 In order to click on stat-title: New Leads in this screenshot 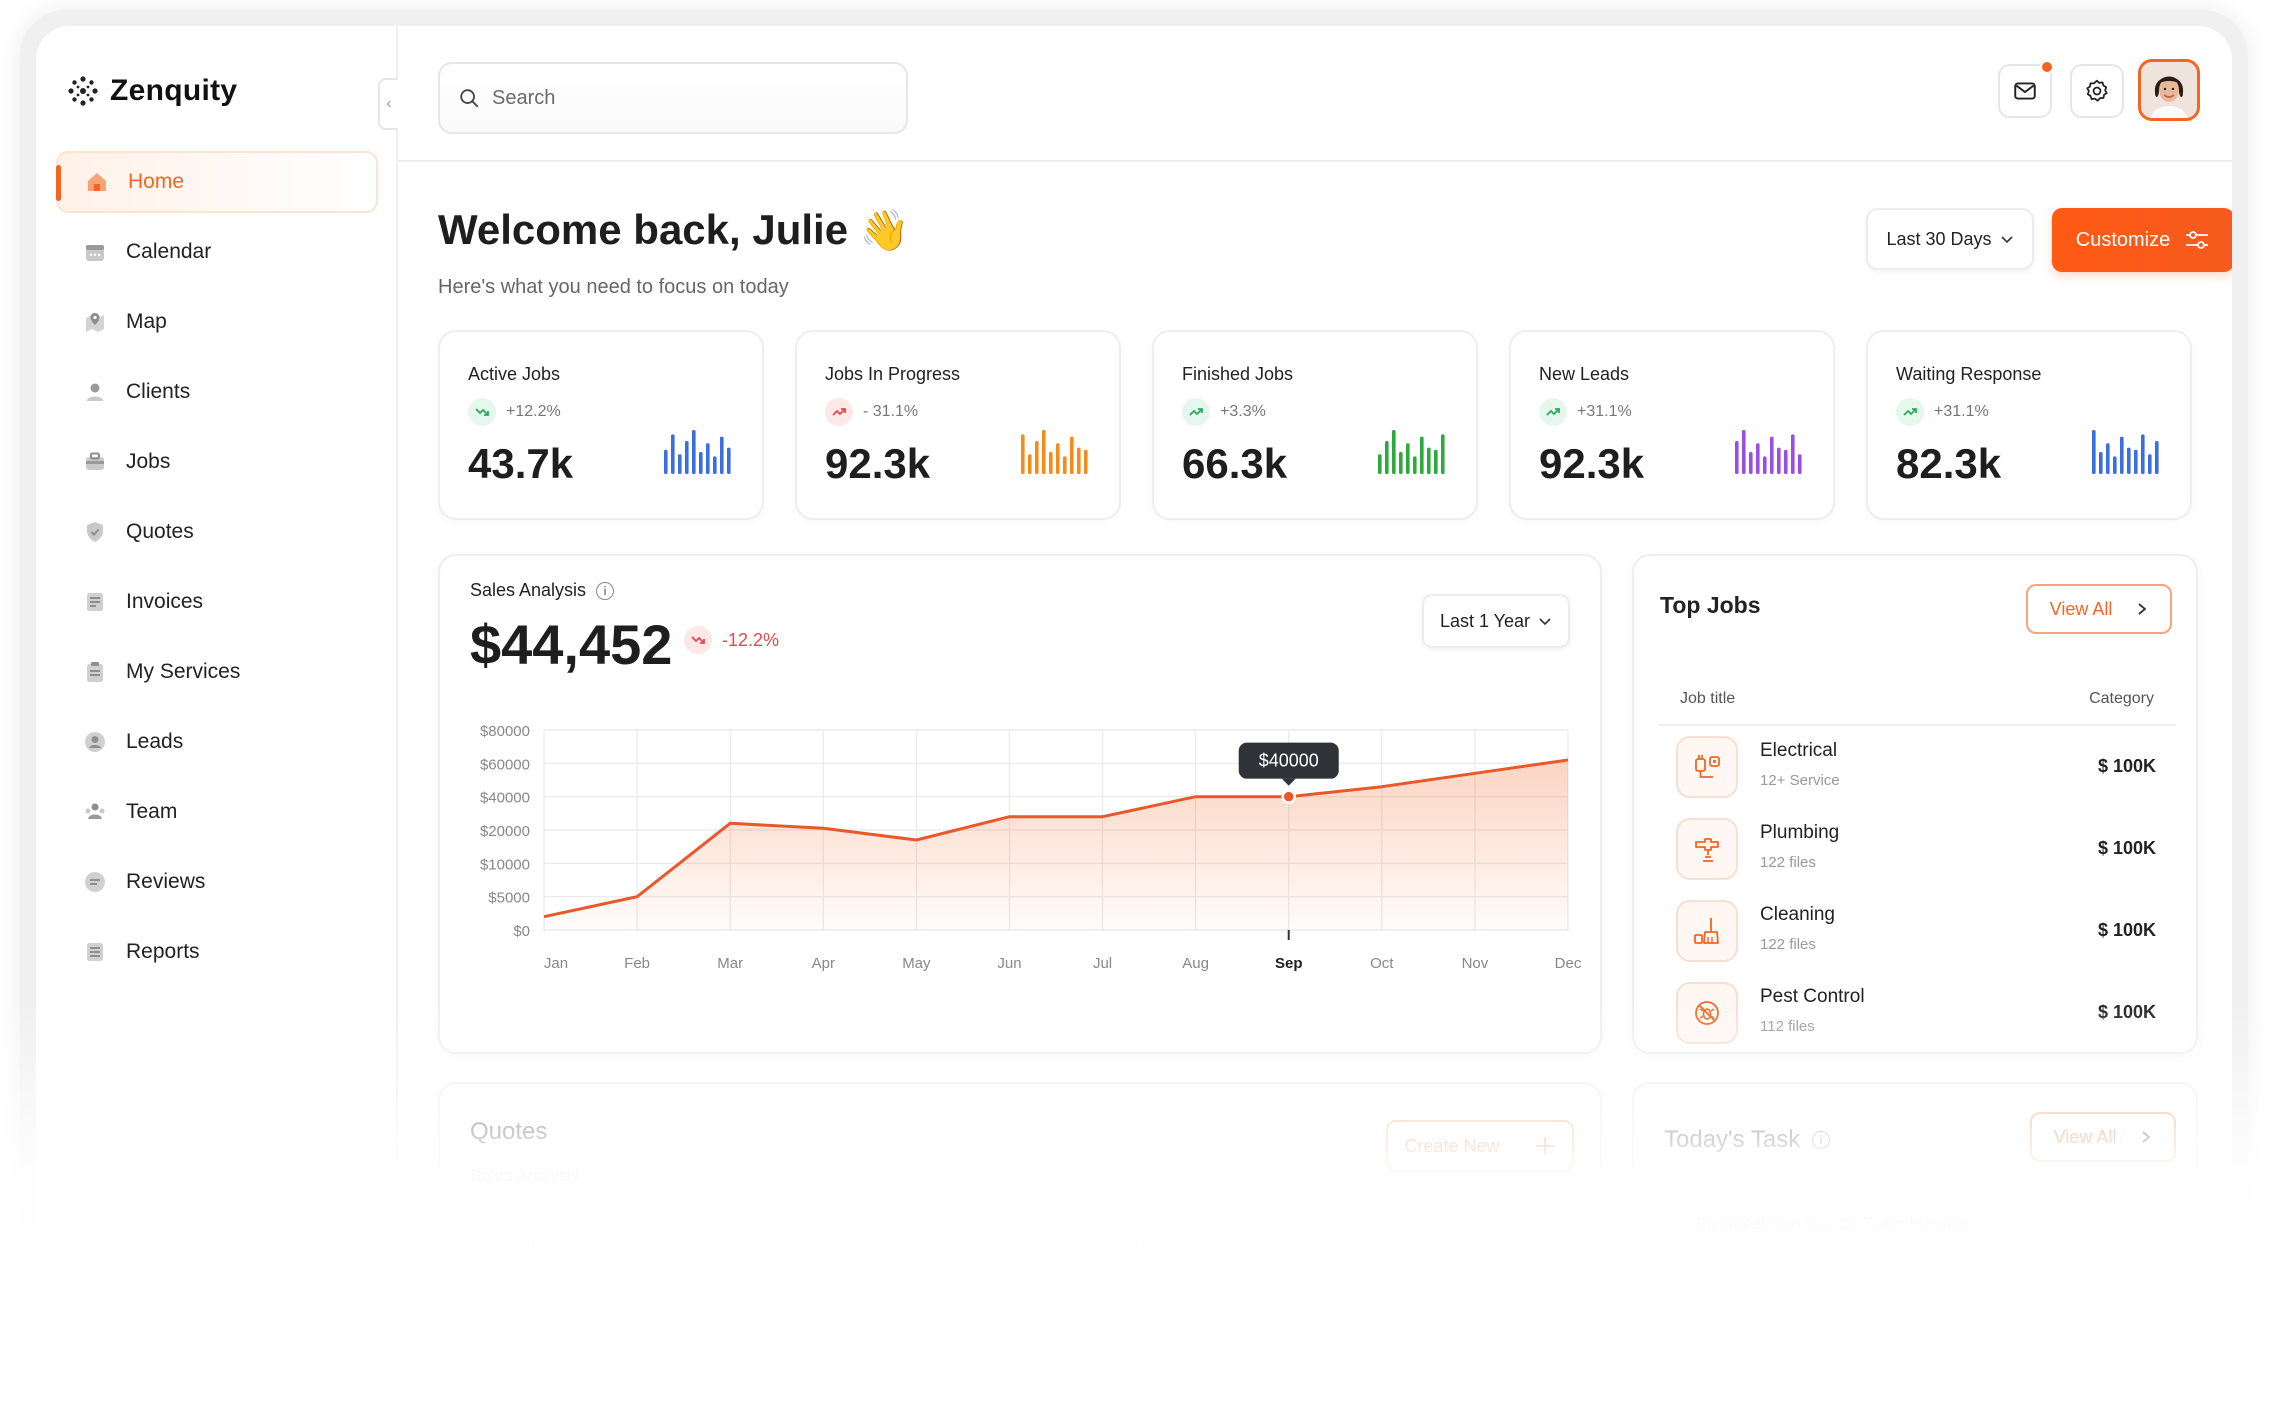, I will do `click(1584, 374)`.